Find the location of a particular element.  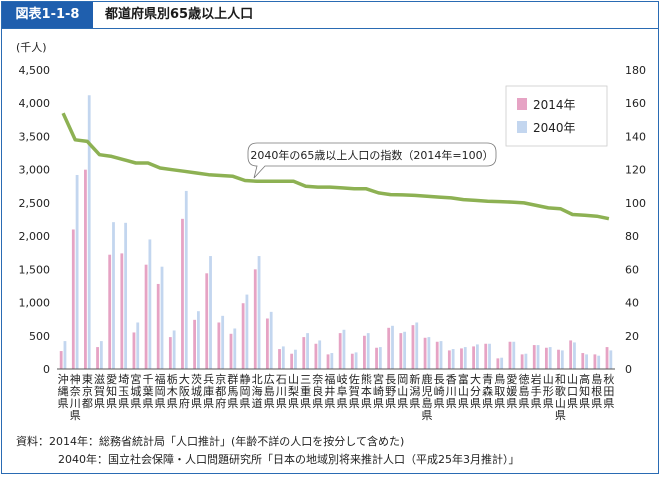

x-tick-label: 愛知県 is located at coordinates (111, 391).